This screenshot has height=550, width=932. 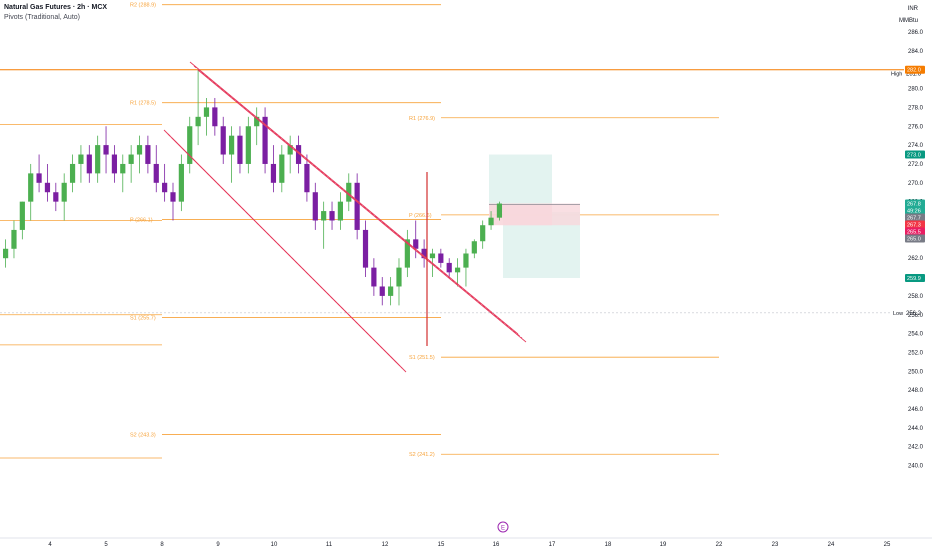 I want to click on pivot-label: S1 (251.5), so click(x=422, y=358).